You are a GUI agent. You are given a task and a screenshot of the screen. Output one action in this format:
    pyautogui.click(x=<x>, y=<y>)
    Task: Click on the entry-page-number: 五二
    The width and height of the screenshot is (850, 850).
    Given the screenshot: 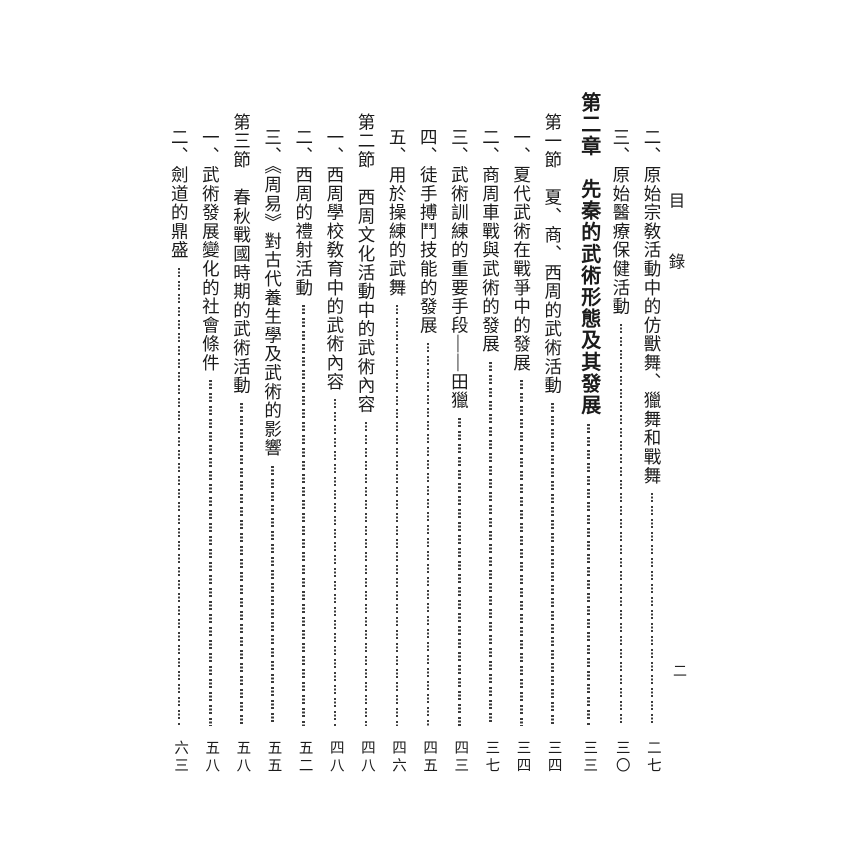 What is the action you would take?
    pyautogui.click(x=304, y=757)
    